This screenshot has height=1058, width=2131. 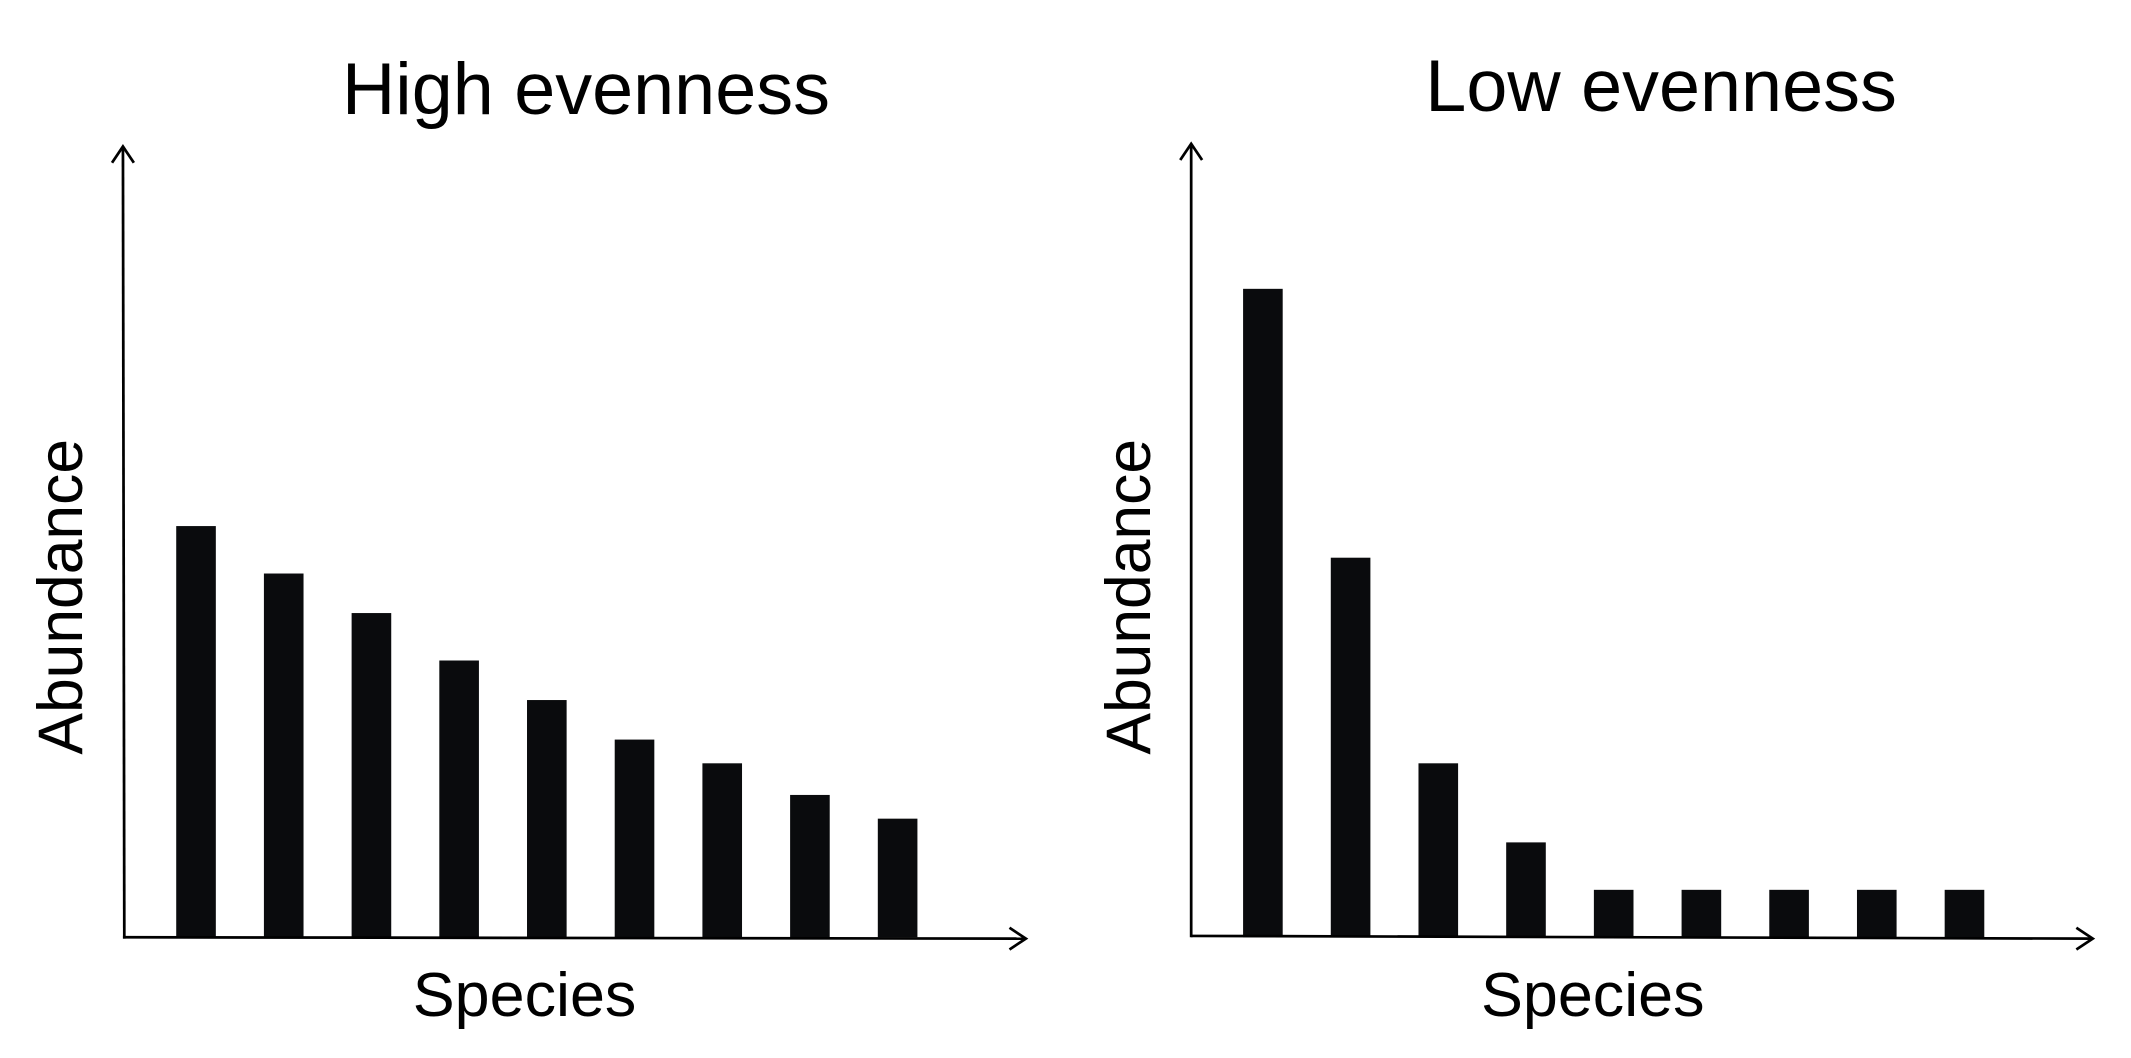 What do you see at coordinates (1661, 85) in the screenshot?
I see `chart-title: Low evenness` at bounding box center [1661, 85].